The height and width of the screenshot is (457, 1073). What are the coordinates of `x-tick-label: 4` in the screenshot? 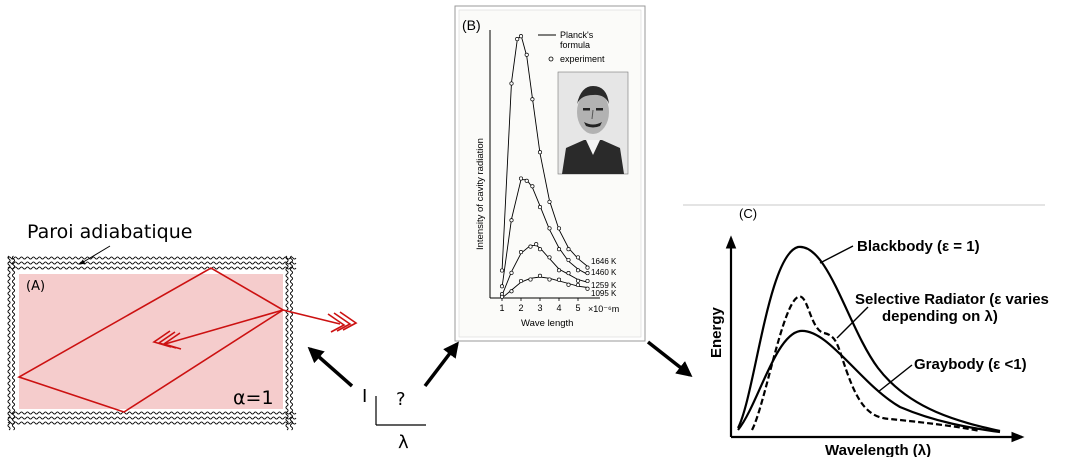 It's located at (559, 308).